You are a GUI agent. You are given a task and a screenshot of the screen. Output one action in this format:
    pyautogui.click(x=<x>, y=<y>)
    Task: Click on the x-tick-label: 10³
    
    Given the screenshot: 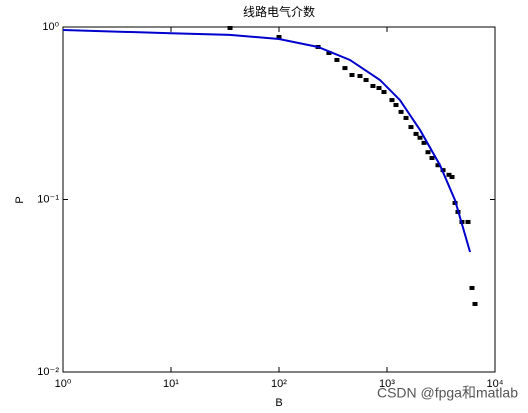 What is the action you would take?
    pyautogui.click(x=387, y=384)
    